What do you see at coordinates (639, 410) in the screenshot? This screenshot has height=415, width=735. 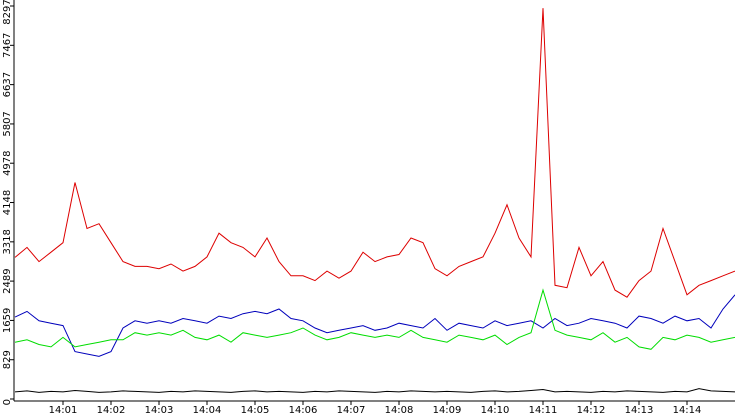 I see `x-tick-label: 14:13` at bounding box center [639, 410].